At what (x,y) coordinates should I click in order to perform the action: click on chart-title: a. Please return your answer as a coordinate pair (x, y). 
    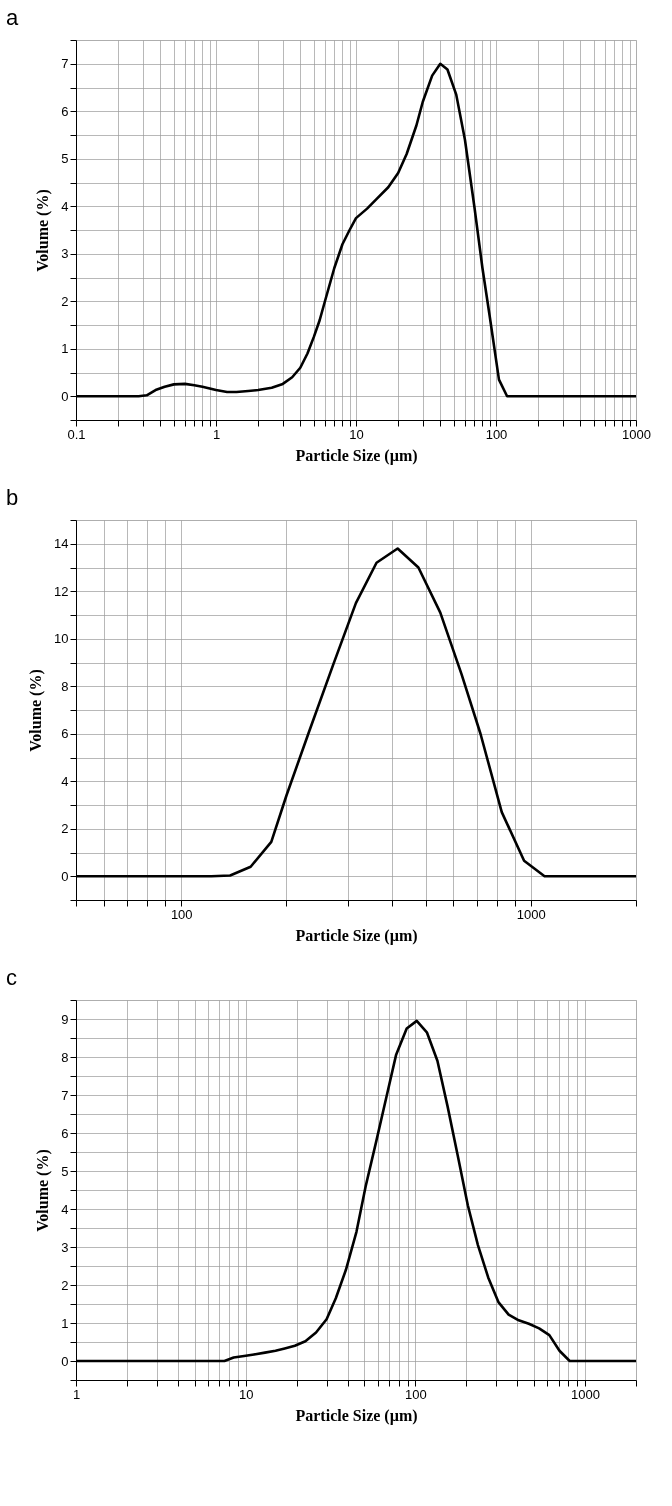
    Looking at the image, I should click on (12, 17).